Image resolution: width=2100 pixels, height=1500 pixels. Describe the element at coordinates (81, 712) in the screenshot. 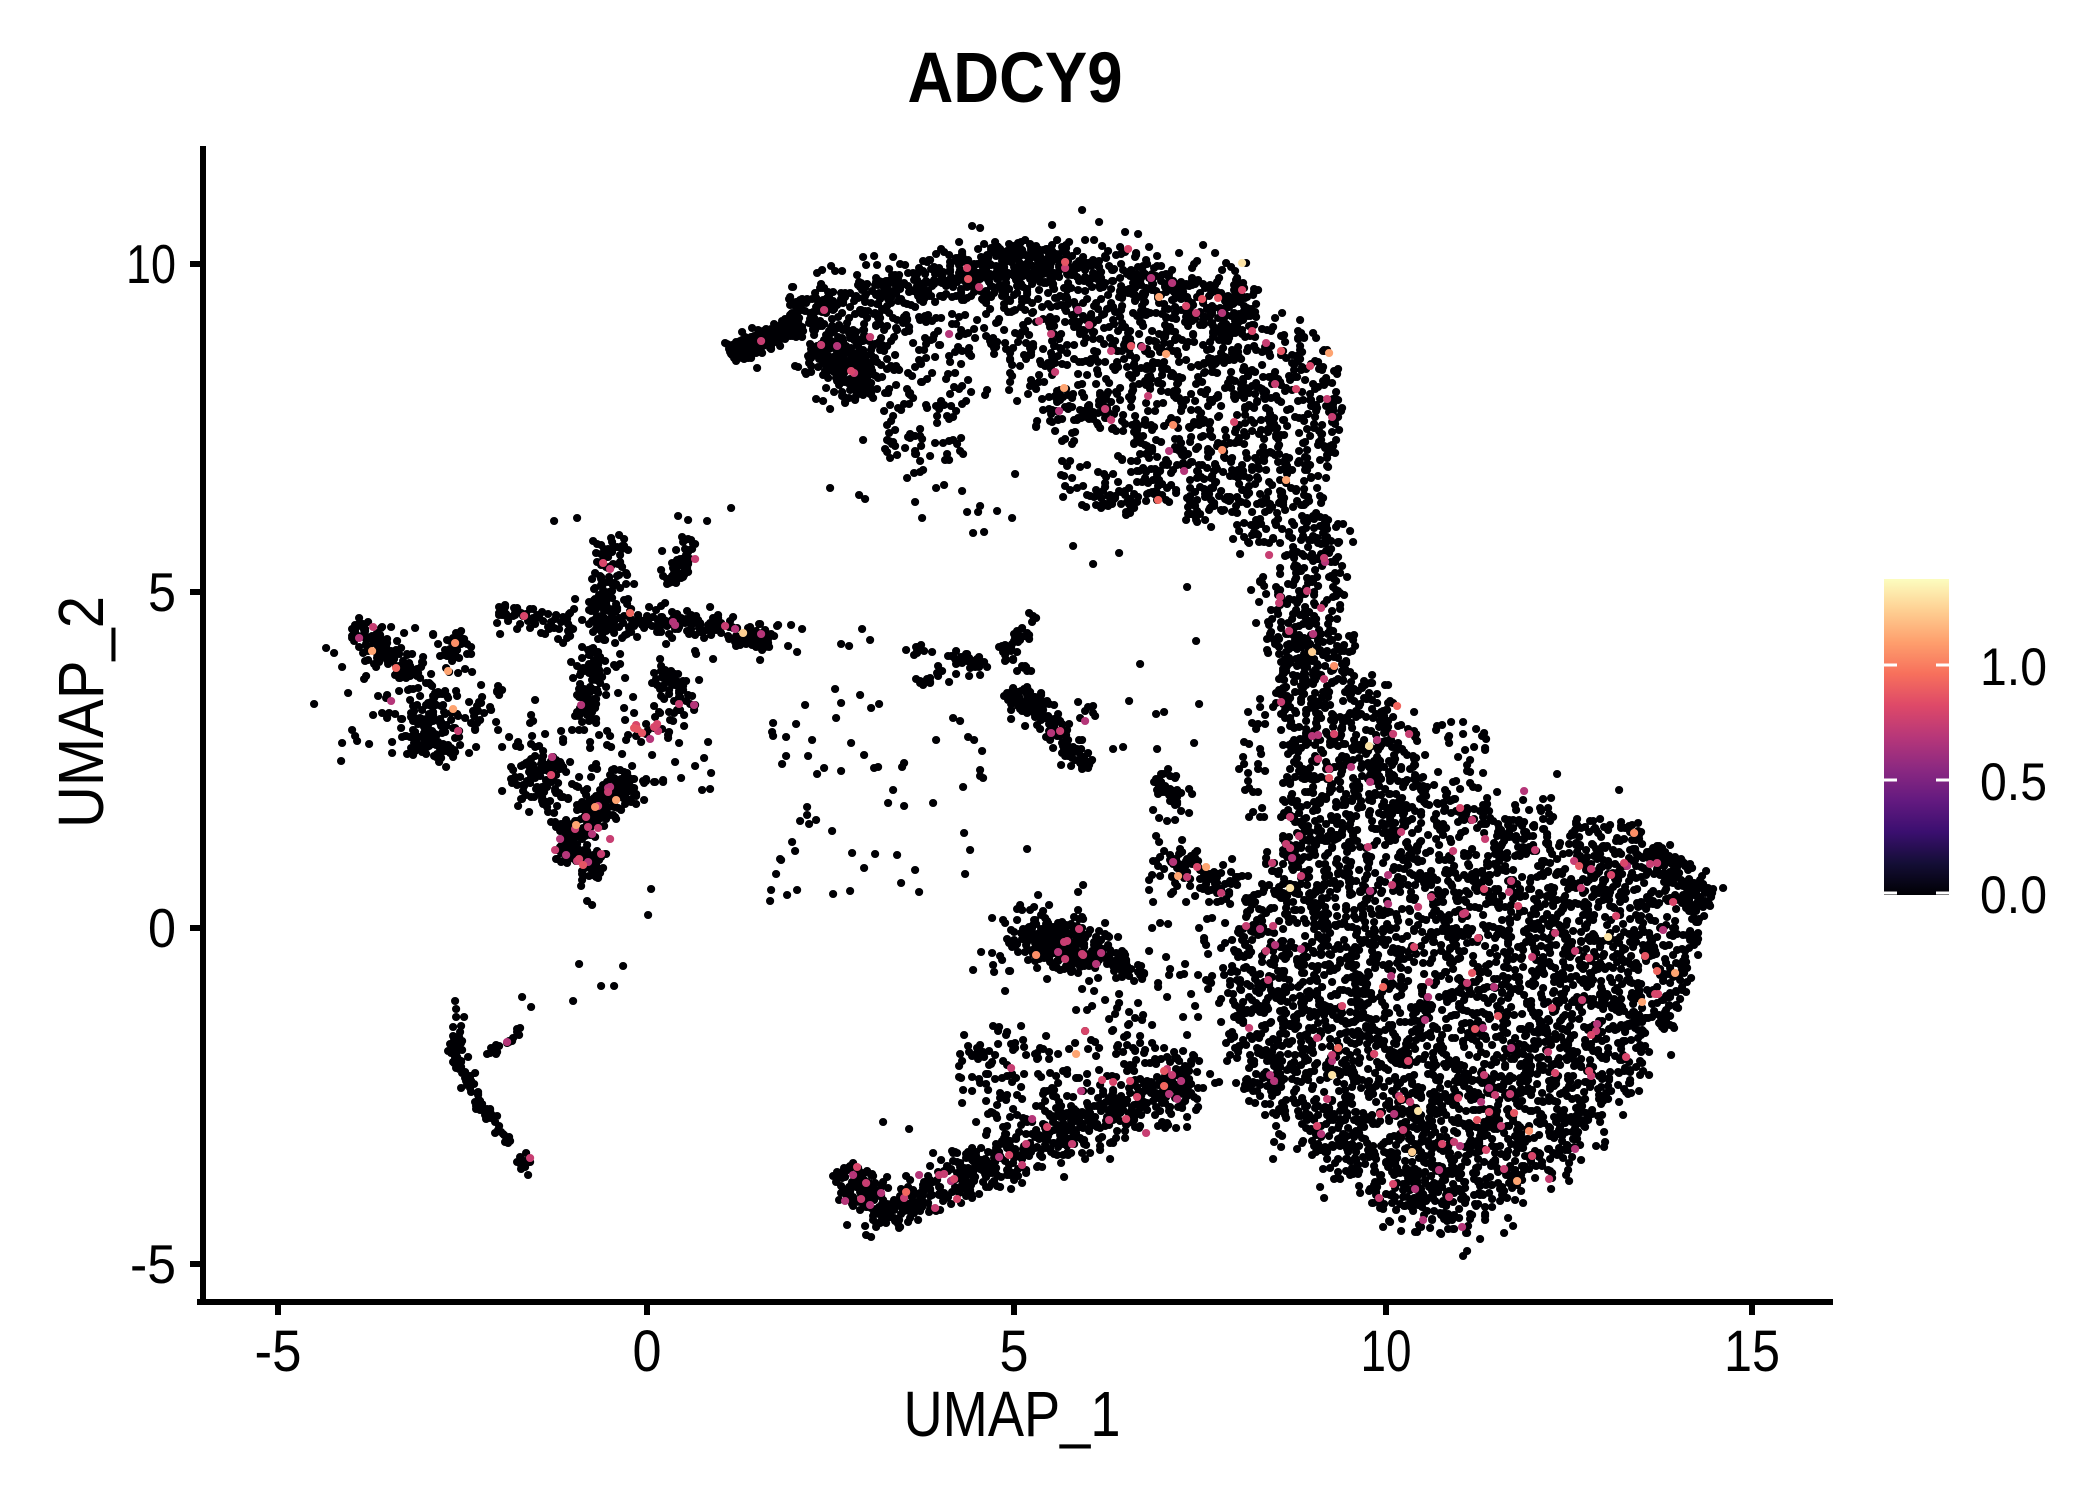

I see `svg-text: UMAP_2` at that location.